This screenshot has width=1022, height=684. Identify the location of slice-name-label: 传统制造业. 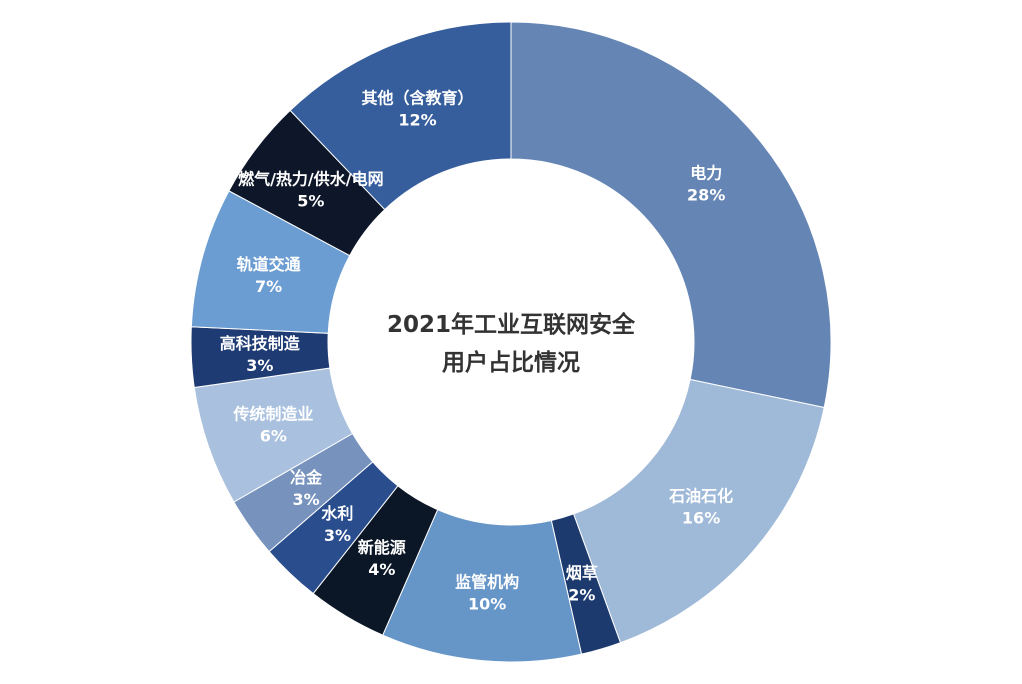
(272, 413).